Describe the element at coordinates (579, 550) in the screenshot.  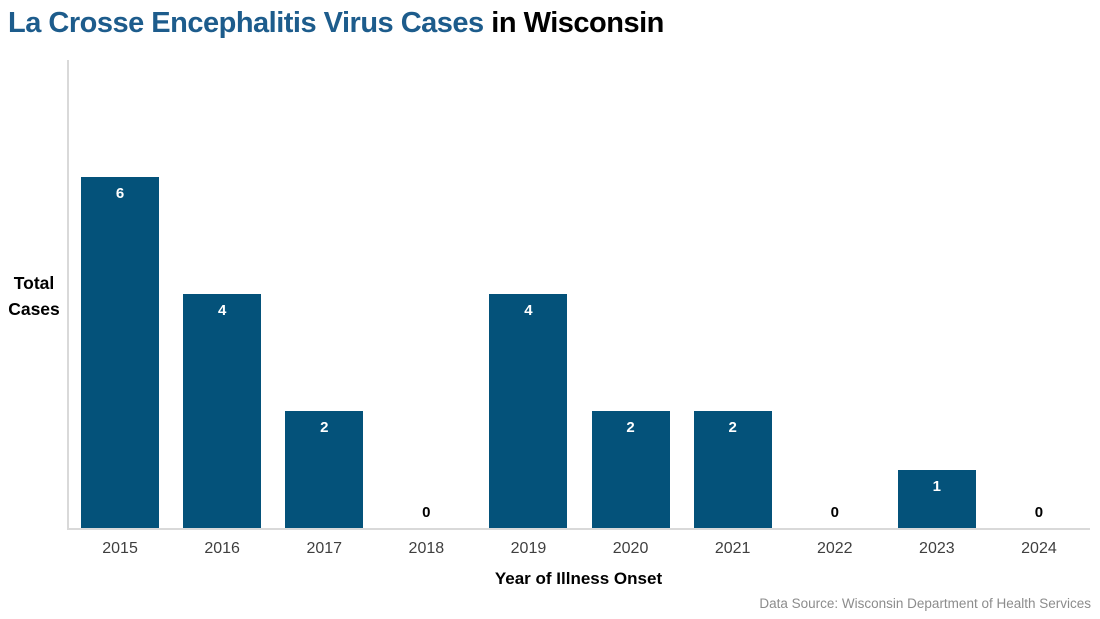
I see `x-tick-row: 2015 2016 2017 2018 2019 2020 2021 2022 2023 2024` at that location.